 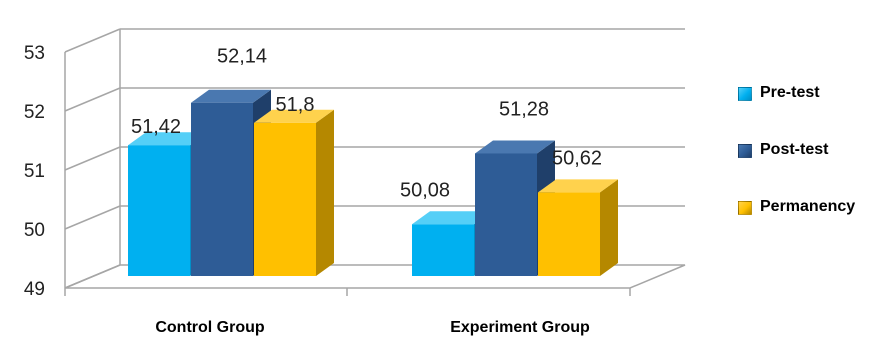 I want to click on y-tick-label-51: 51, so click(x=34, y=171).